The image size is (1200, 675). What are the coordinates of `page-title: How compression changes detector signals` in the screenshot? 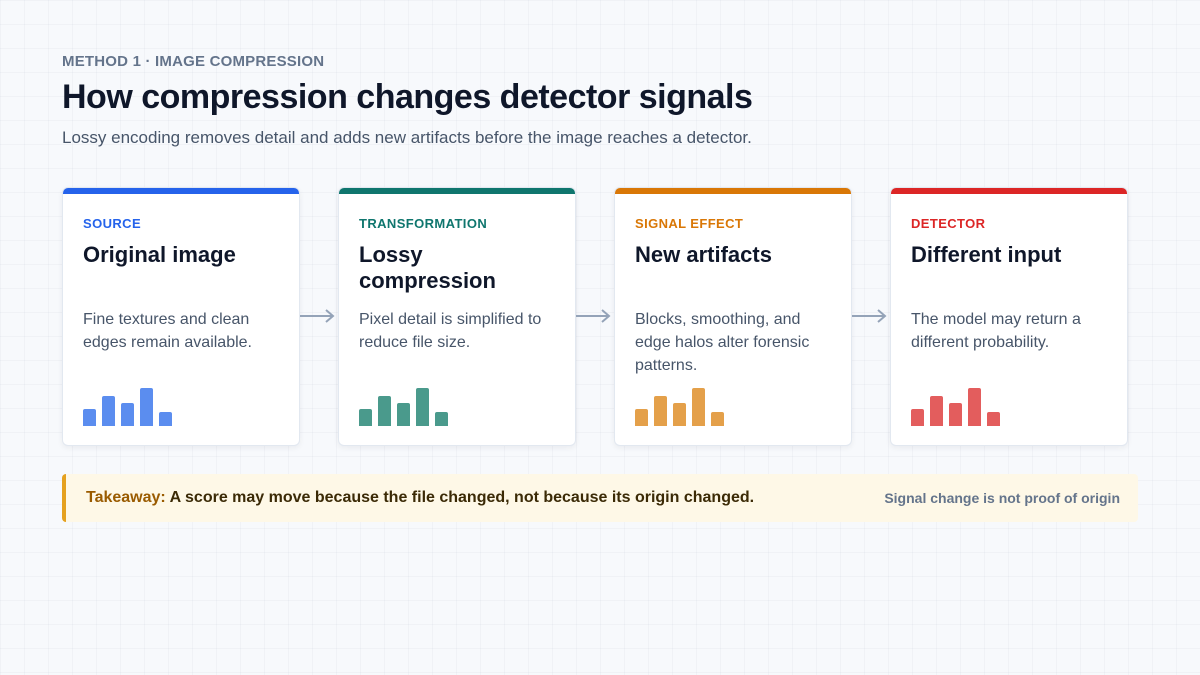 It's located at (407, 97).